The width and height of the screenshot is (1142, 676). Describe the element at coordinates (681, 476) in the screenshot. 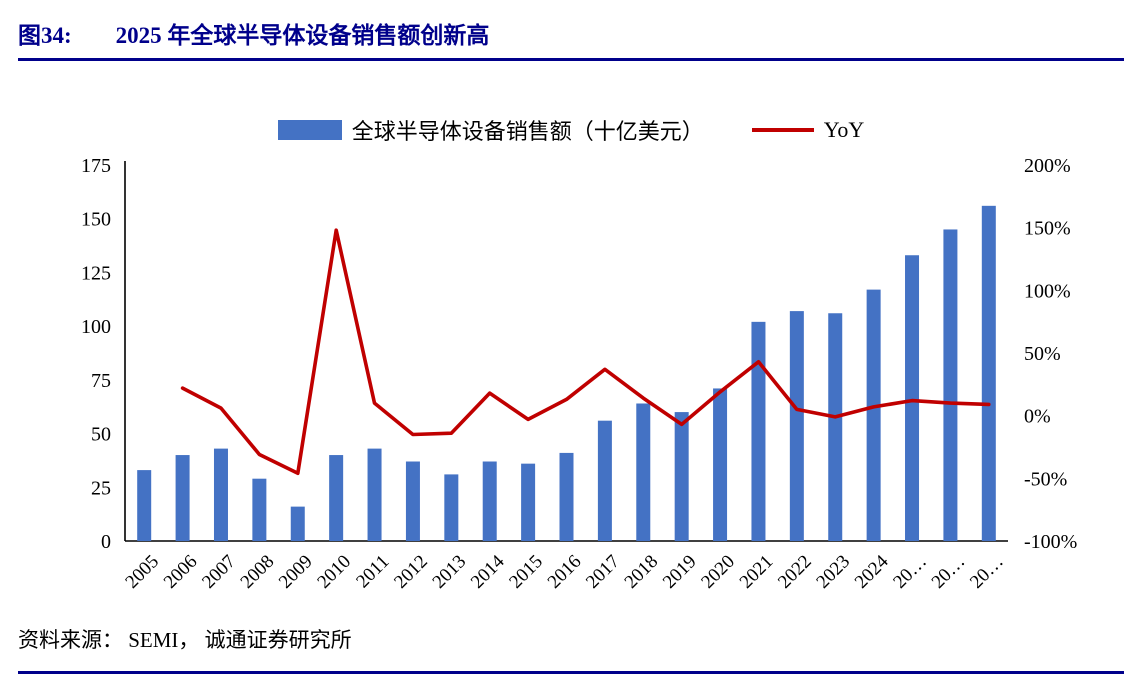

I see `bar-2019` at that location.